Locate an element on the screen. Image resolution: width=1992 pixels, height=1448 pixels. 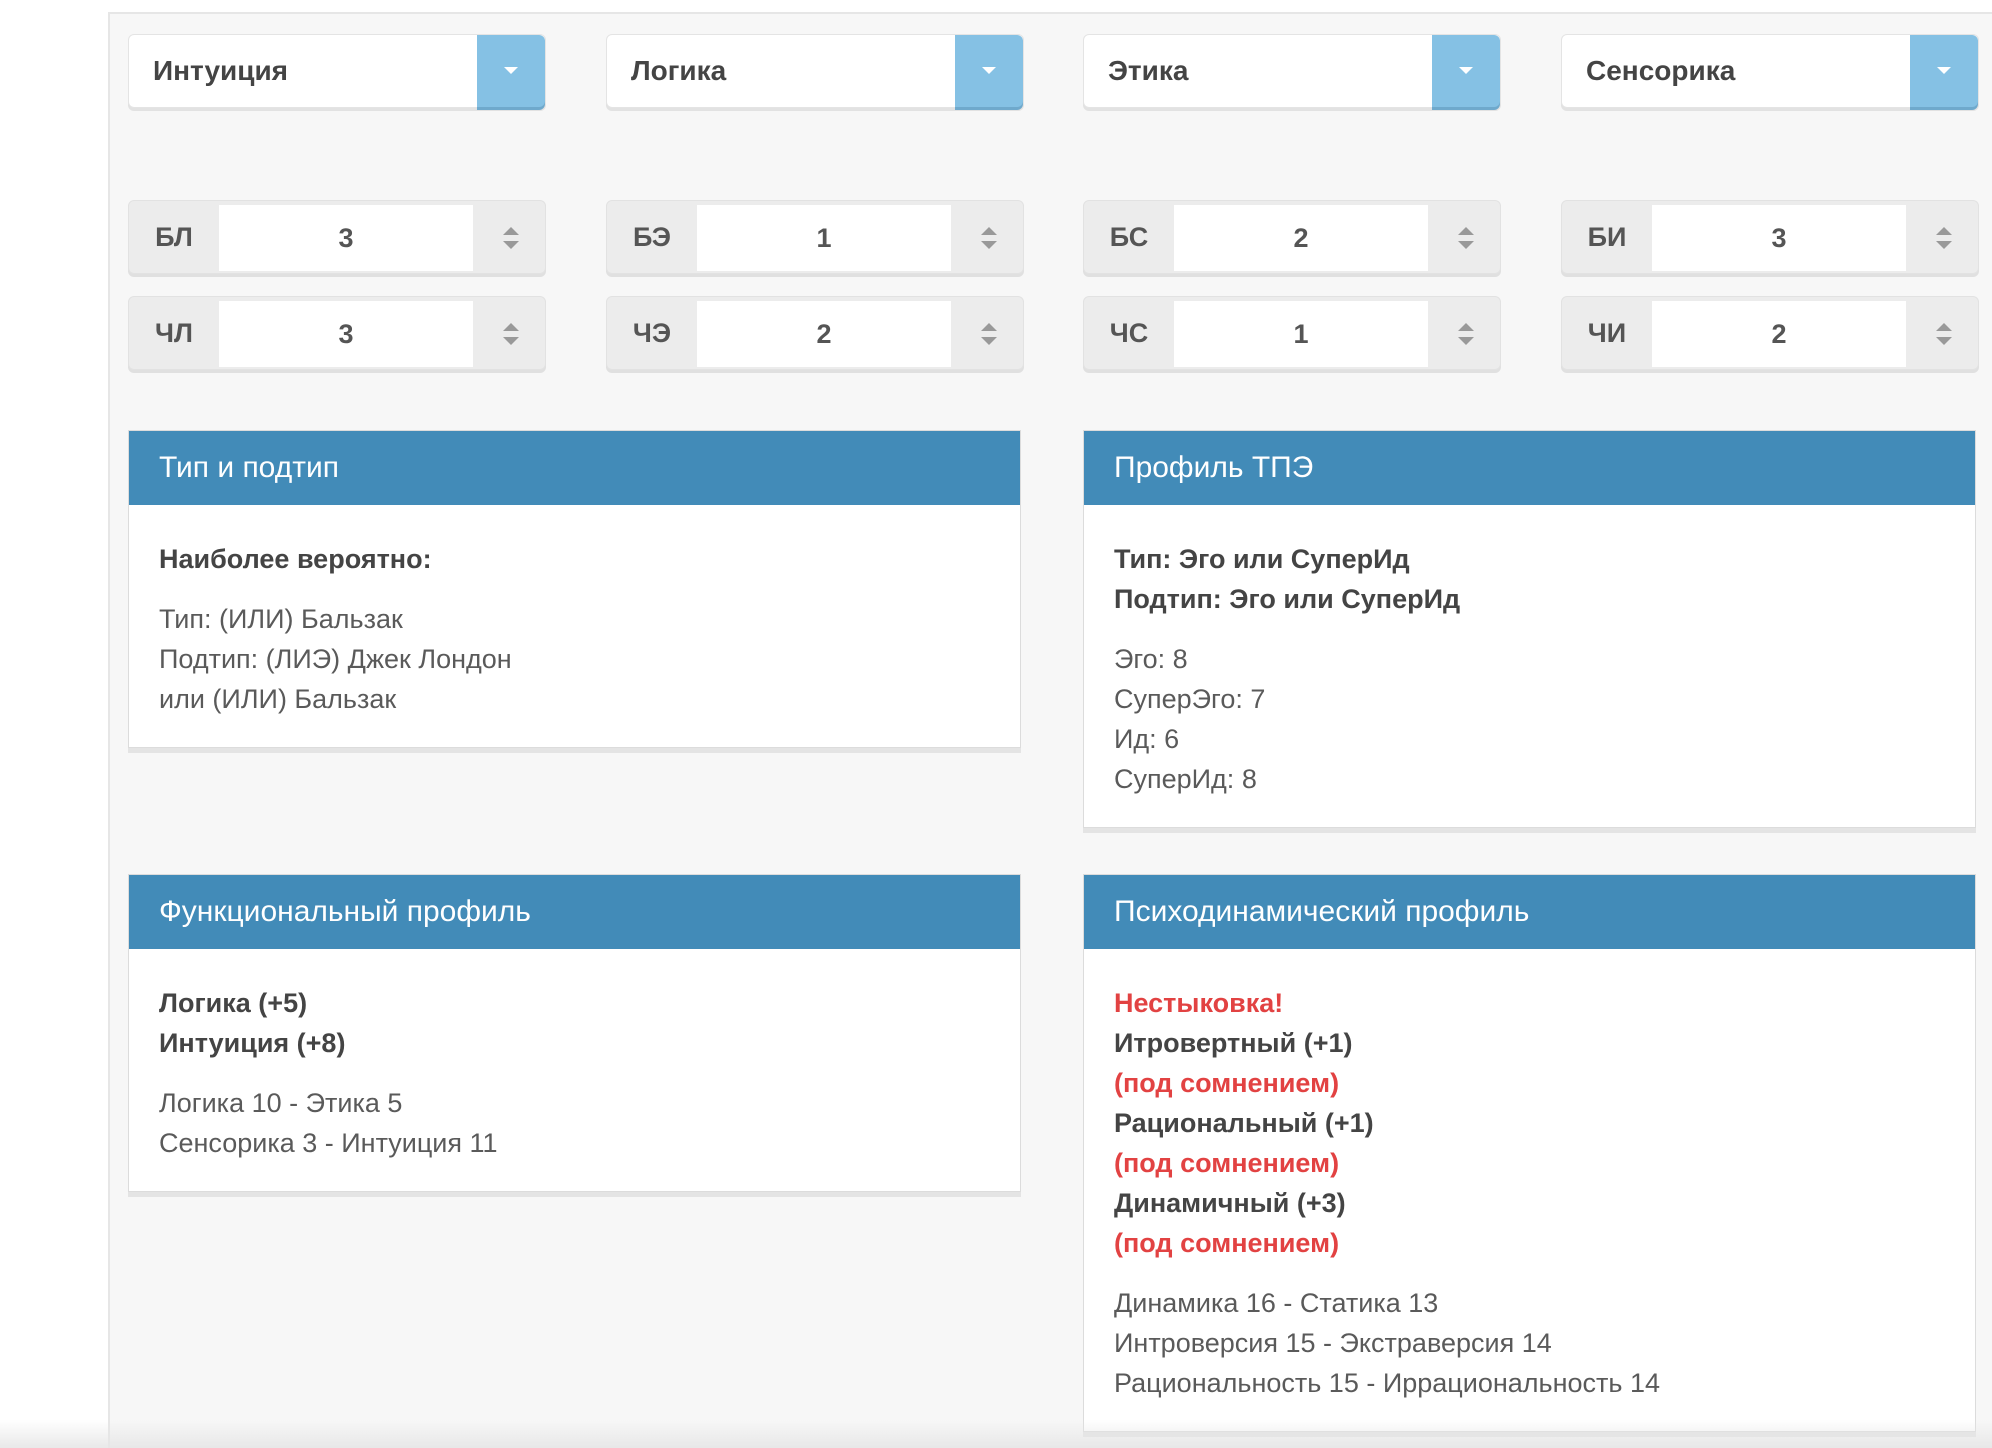
spinner-chs: ЧС 1 is located at coordinates (1292, 333).